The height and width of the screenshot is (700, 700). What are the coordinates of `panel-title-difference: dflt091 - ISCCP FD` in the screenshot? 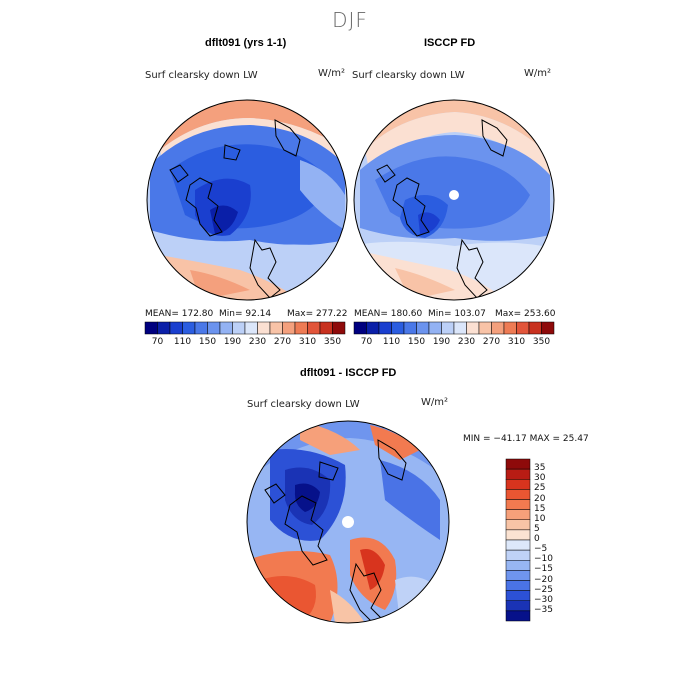 It's located at (348, 373).